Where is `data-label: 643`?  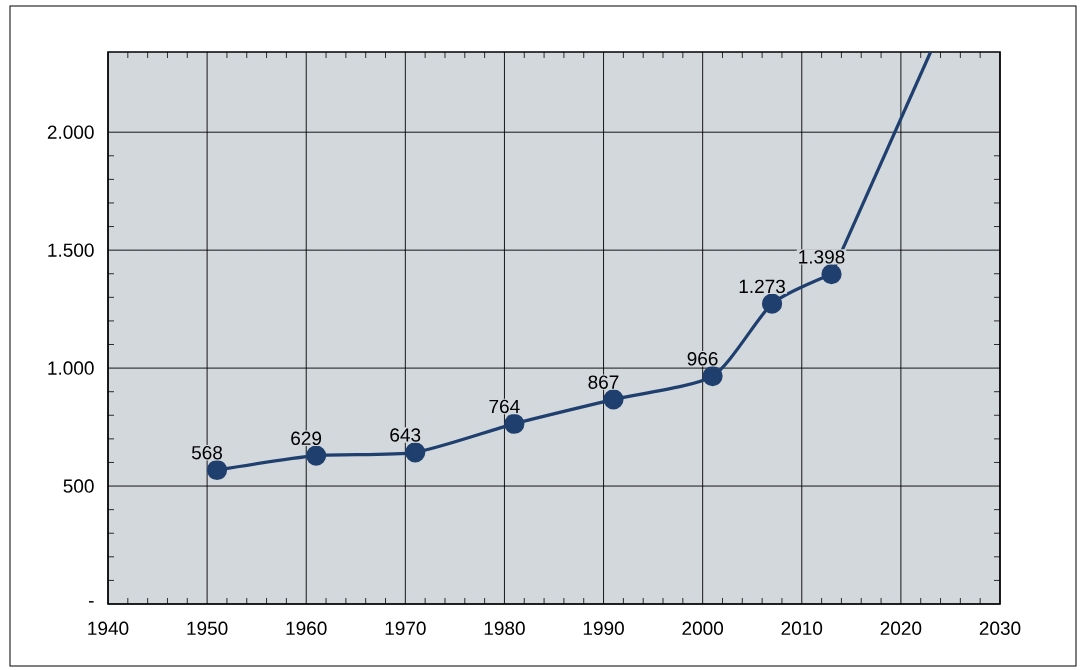 data-label: 643 is located at coordinates (405, 435).